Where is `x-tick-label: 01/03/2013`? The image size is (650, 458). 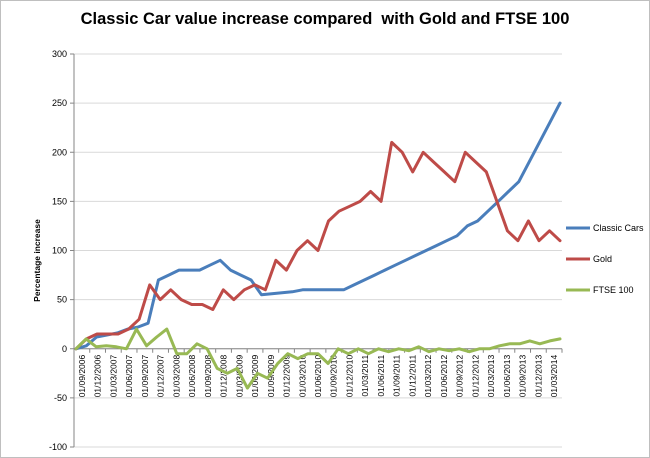 x-tick-label: 01/03/2013 is located at coordinates (491, 375).